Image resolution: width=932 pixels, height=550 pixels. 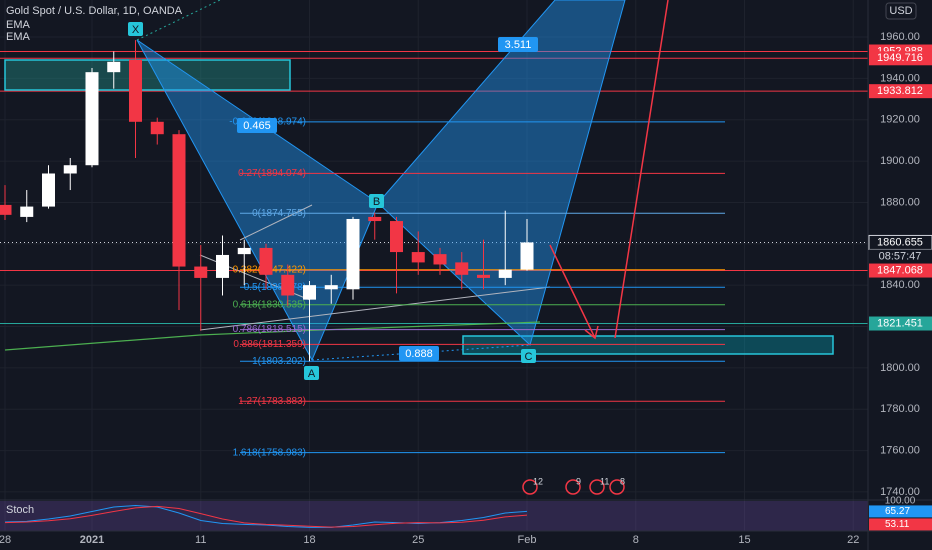 What do you see at coordinates (266, 516) in the screenshot?
I see `stoch-line` at bounding box center [266, 516].